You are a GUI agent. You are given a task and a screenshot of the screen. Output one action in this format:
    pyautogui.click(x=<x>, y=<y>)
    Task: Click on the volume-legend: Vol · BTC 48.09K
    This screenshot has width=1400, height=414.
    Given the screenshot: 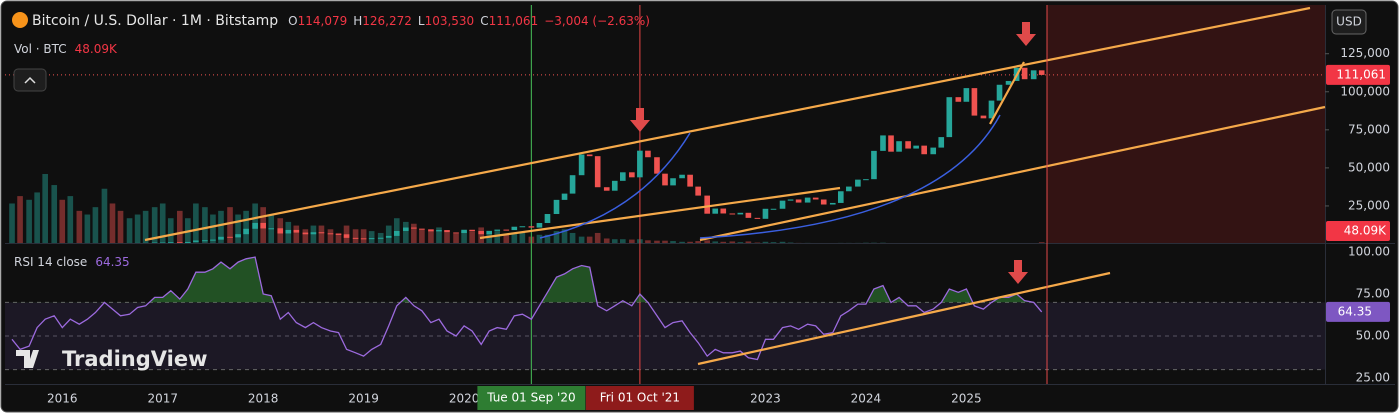 What is the action you would take?
    pyautogui.click(x=66, y=49)
    